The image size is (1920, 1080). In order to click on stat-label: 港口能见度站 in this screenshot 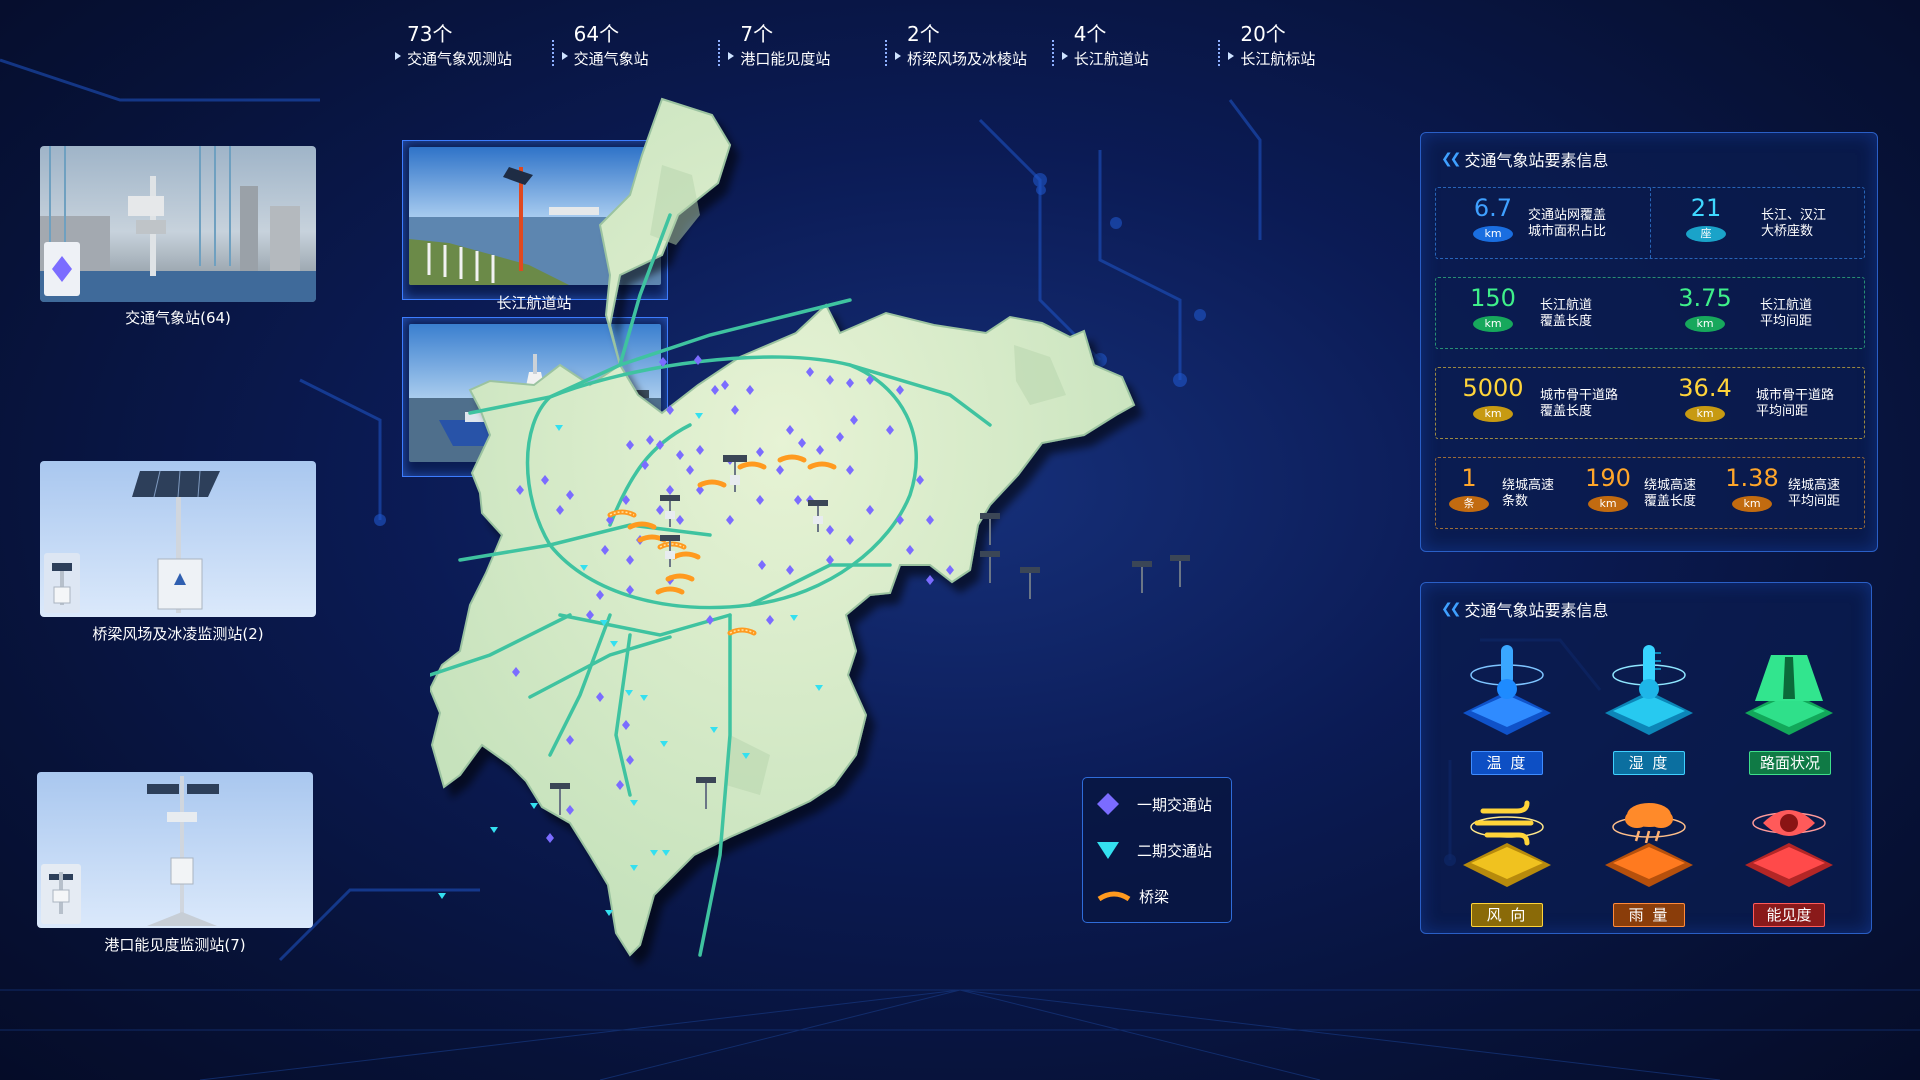, I will do `click(785, 59)`.